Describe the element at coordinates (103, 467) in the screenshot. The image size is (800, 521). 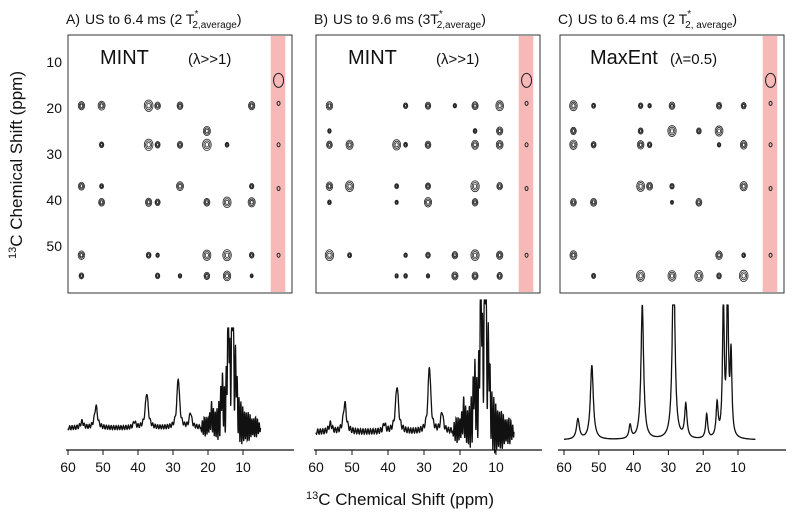
I see `x-tick-label: 50` at that location.